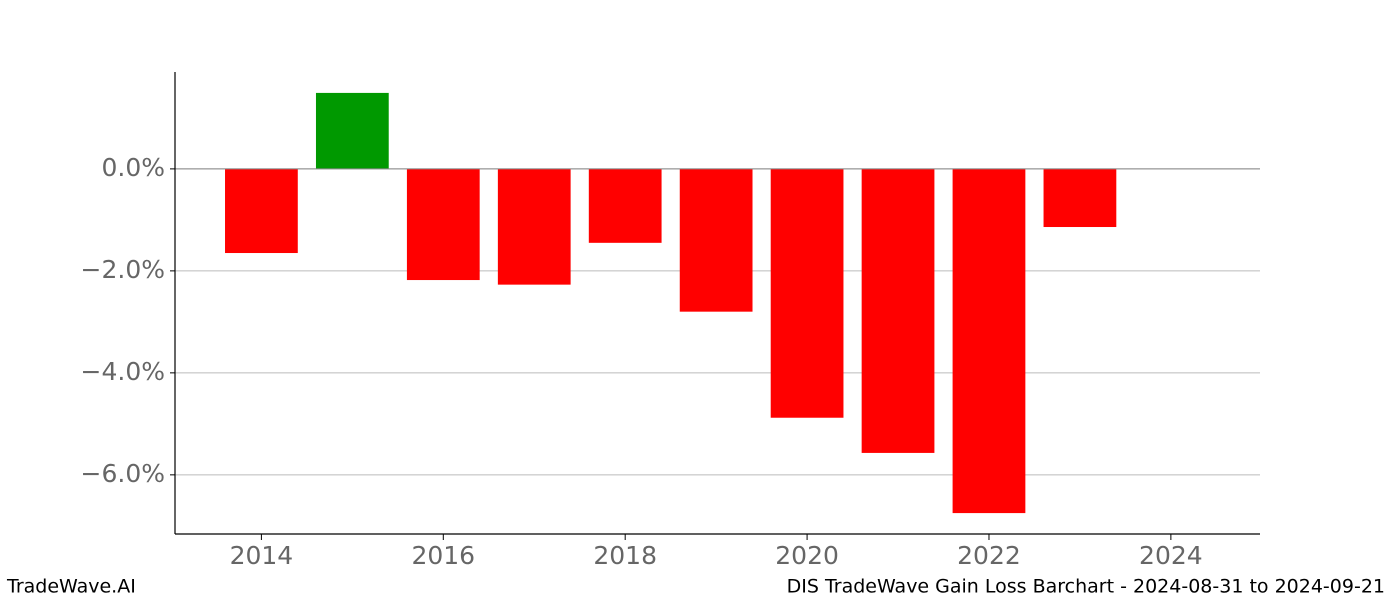 The width and height of the screenshot is (1400, 600). I want to click on x-tick-label: 2024, so click(1171, 555).